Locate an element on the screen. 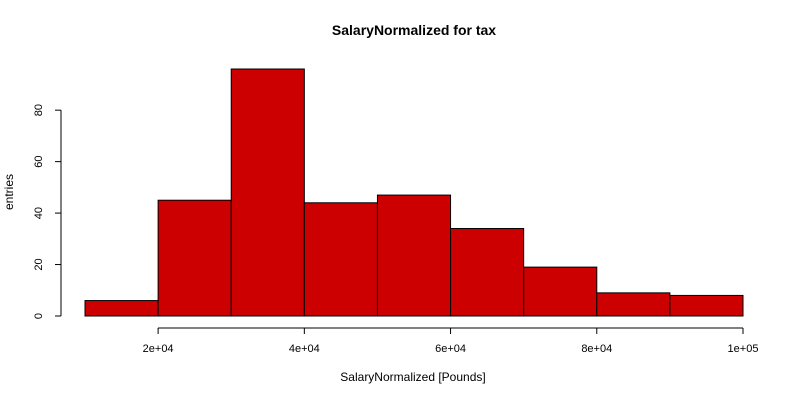 The width and height of the screenshot is (800, 400). x-axis-ticks: 2e+04 4e+04 6e+04 8e+04 1e+05 is located at coordinates (451, 341).